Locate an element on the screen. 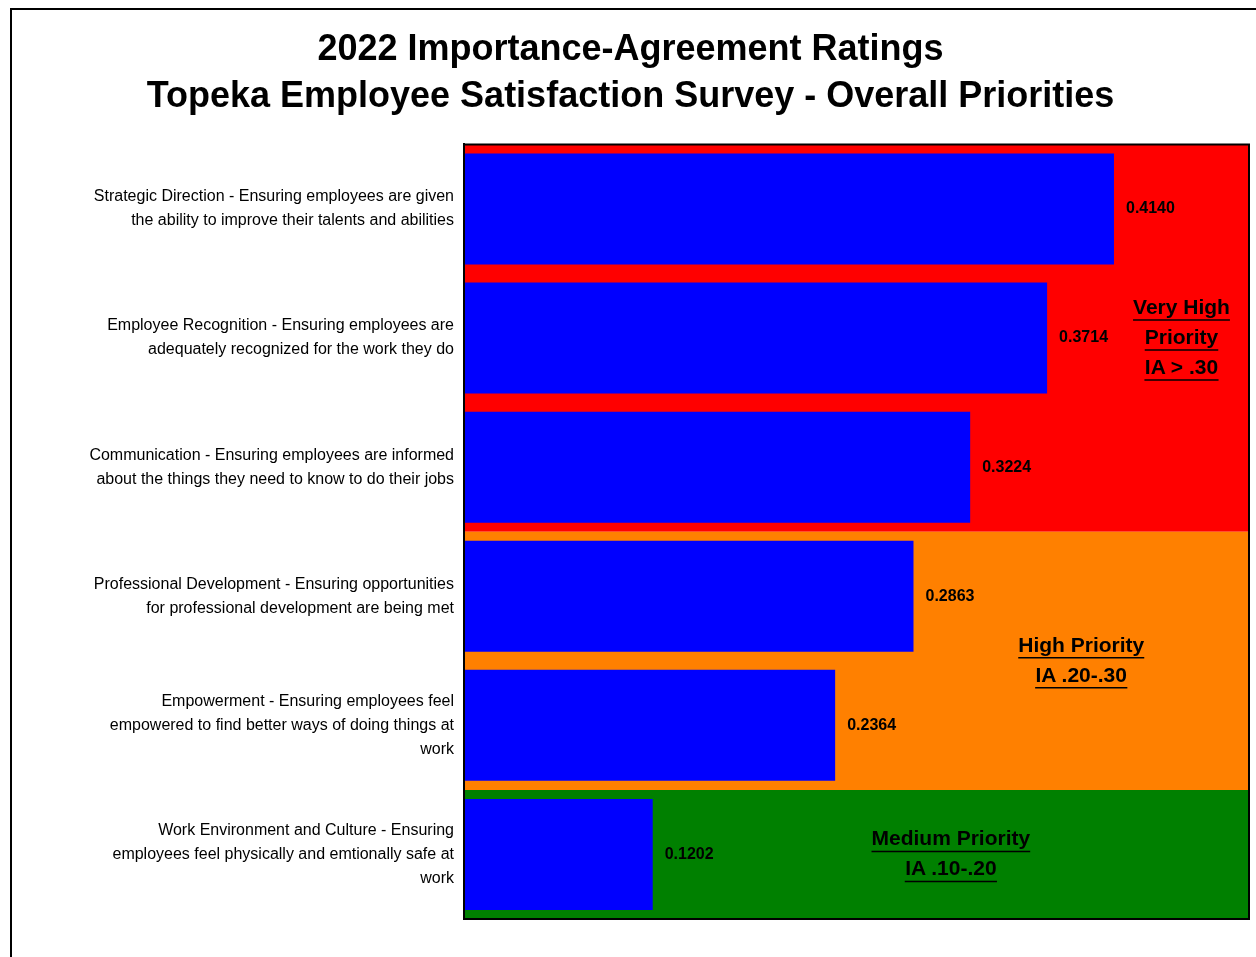 This screenshot has width=1256, height=957. y-tick-label: Employee Recognition - Ensuring employees are adequately recognized for the work they do is located at coordinates (281, 337).